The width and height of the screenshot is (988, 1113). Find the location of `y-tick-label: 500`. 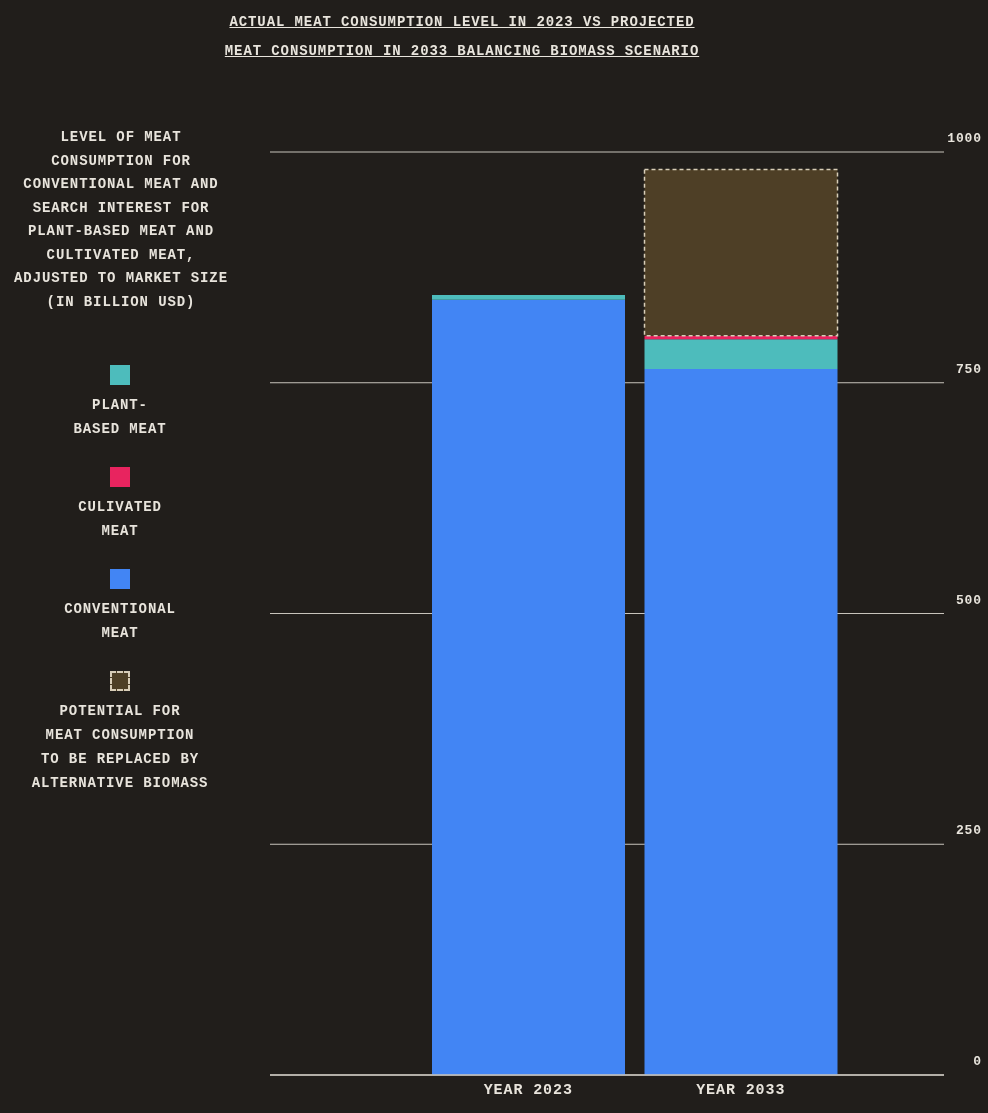

y-tick-label: 500 is located at coordinates (968, 600).